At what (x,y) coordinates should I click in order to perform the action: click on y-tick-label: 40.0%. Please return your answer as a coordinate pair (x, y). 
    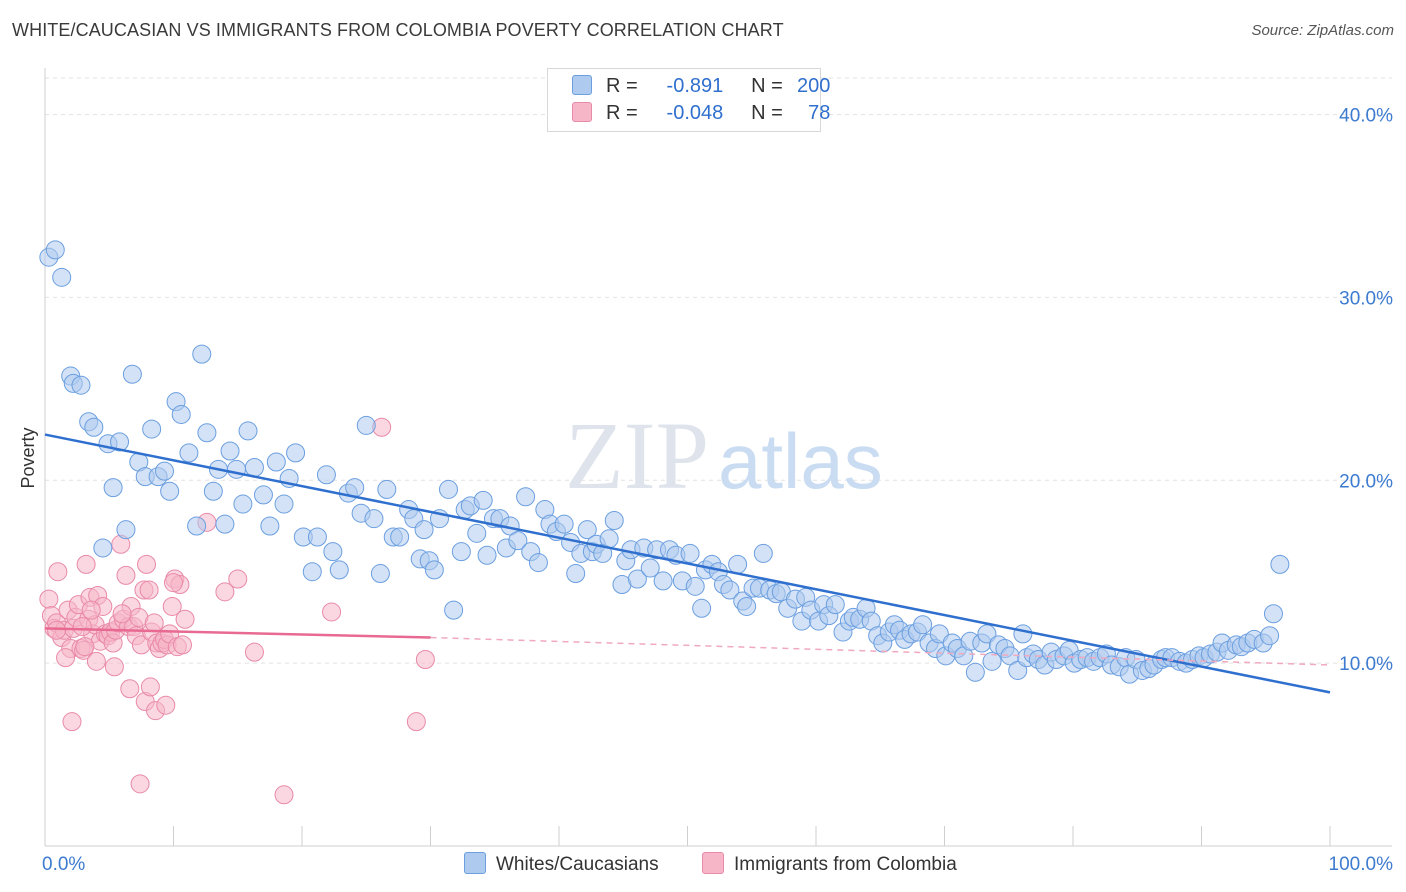
    Looking at the image, I should click on (1366, 116).